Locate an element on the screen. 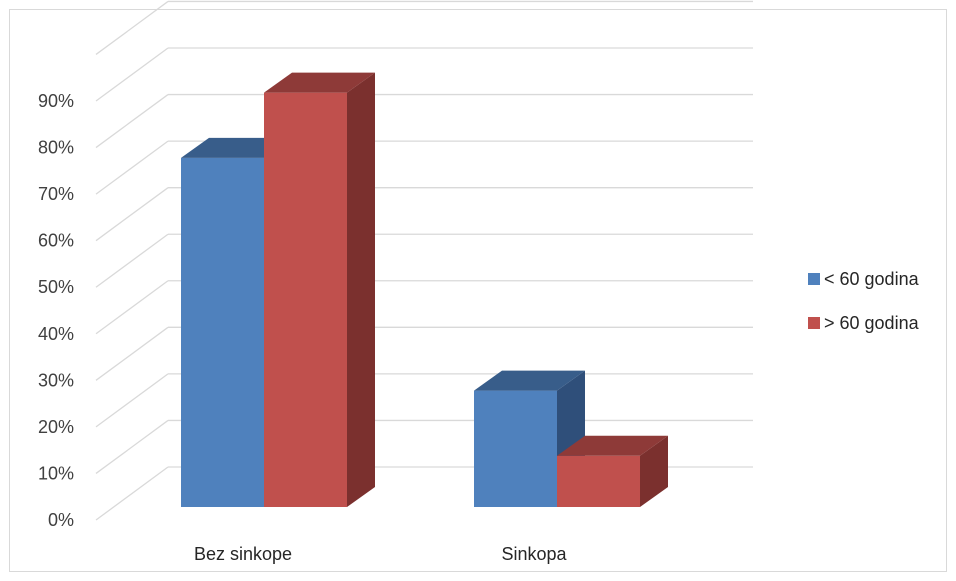 This screenshot has width=956, height=581. y-tick-label: 10% is located at coordinates (56, 473).